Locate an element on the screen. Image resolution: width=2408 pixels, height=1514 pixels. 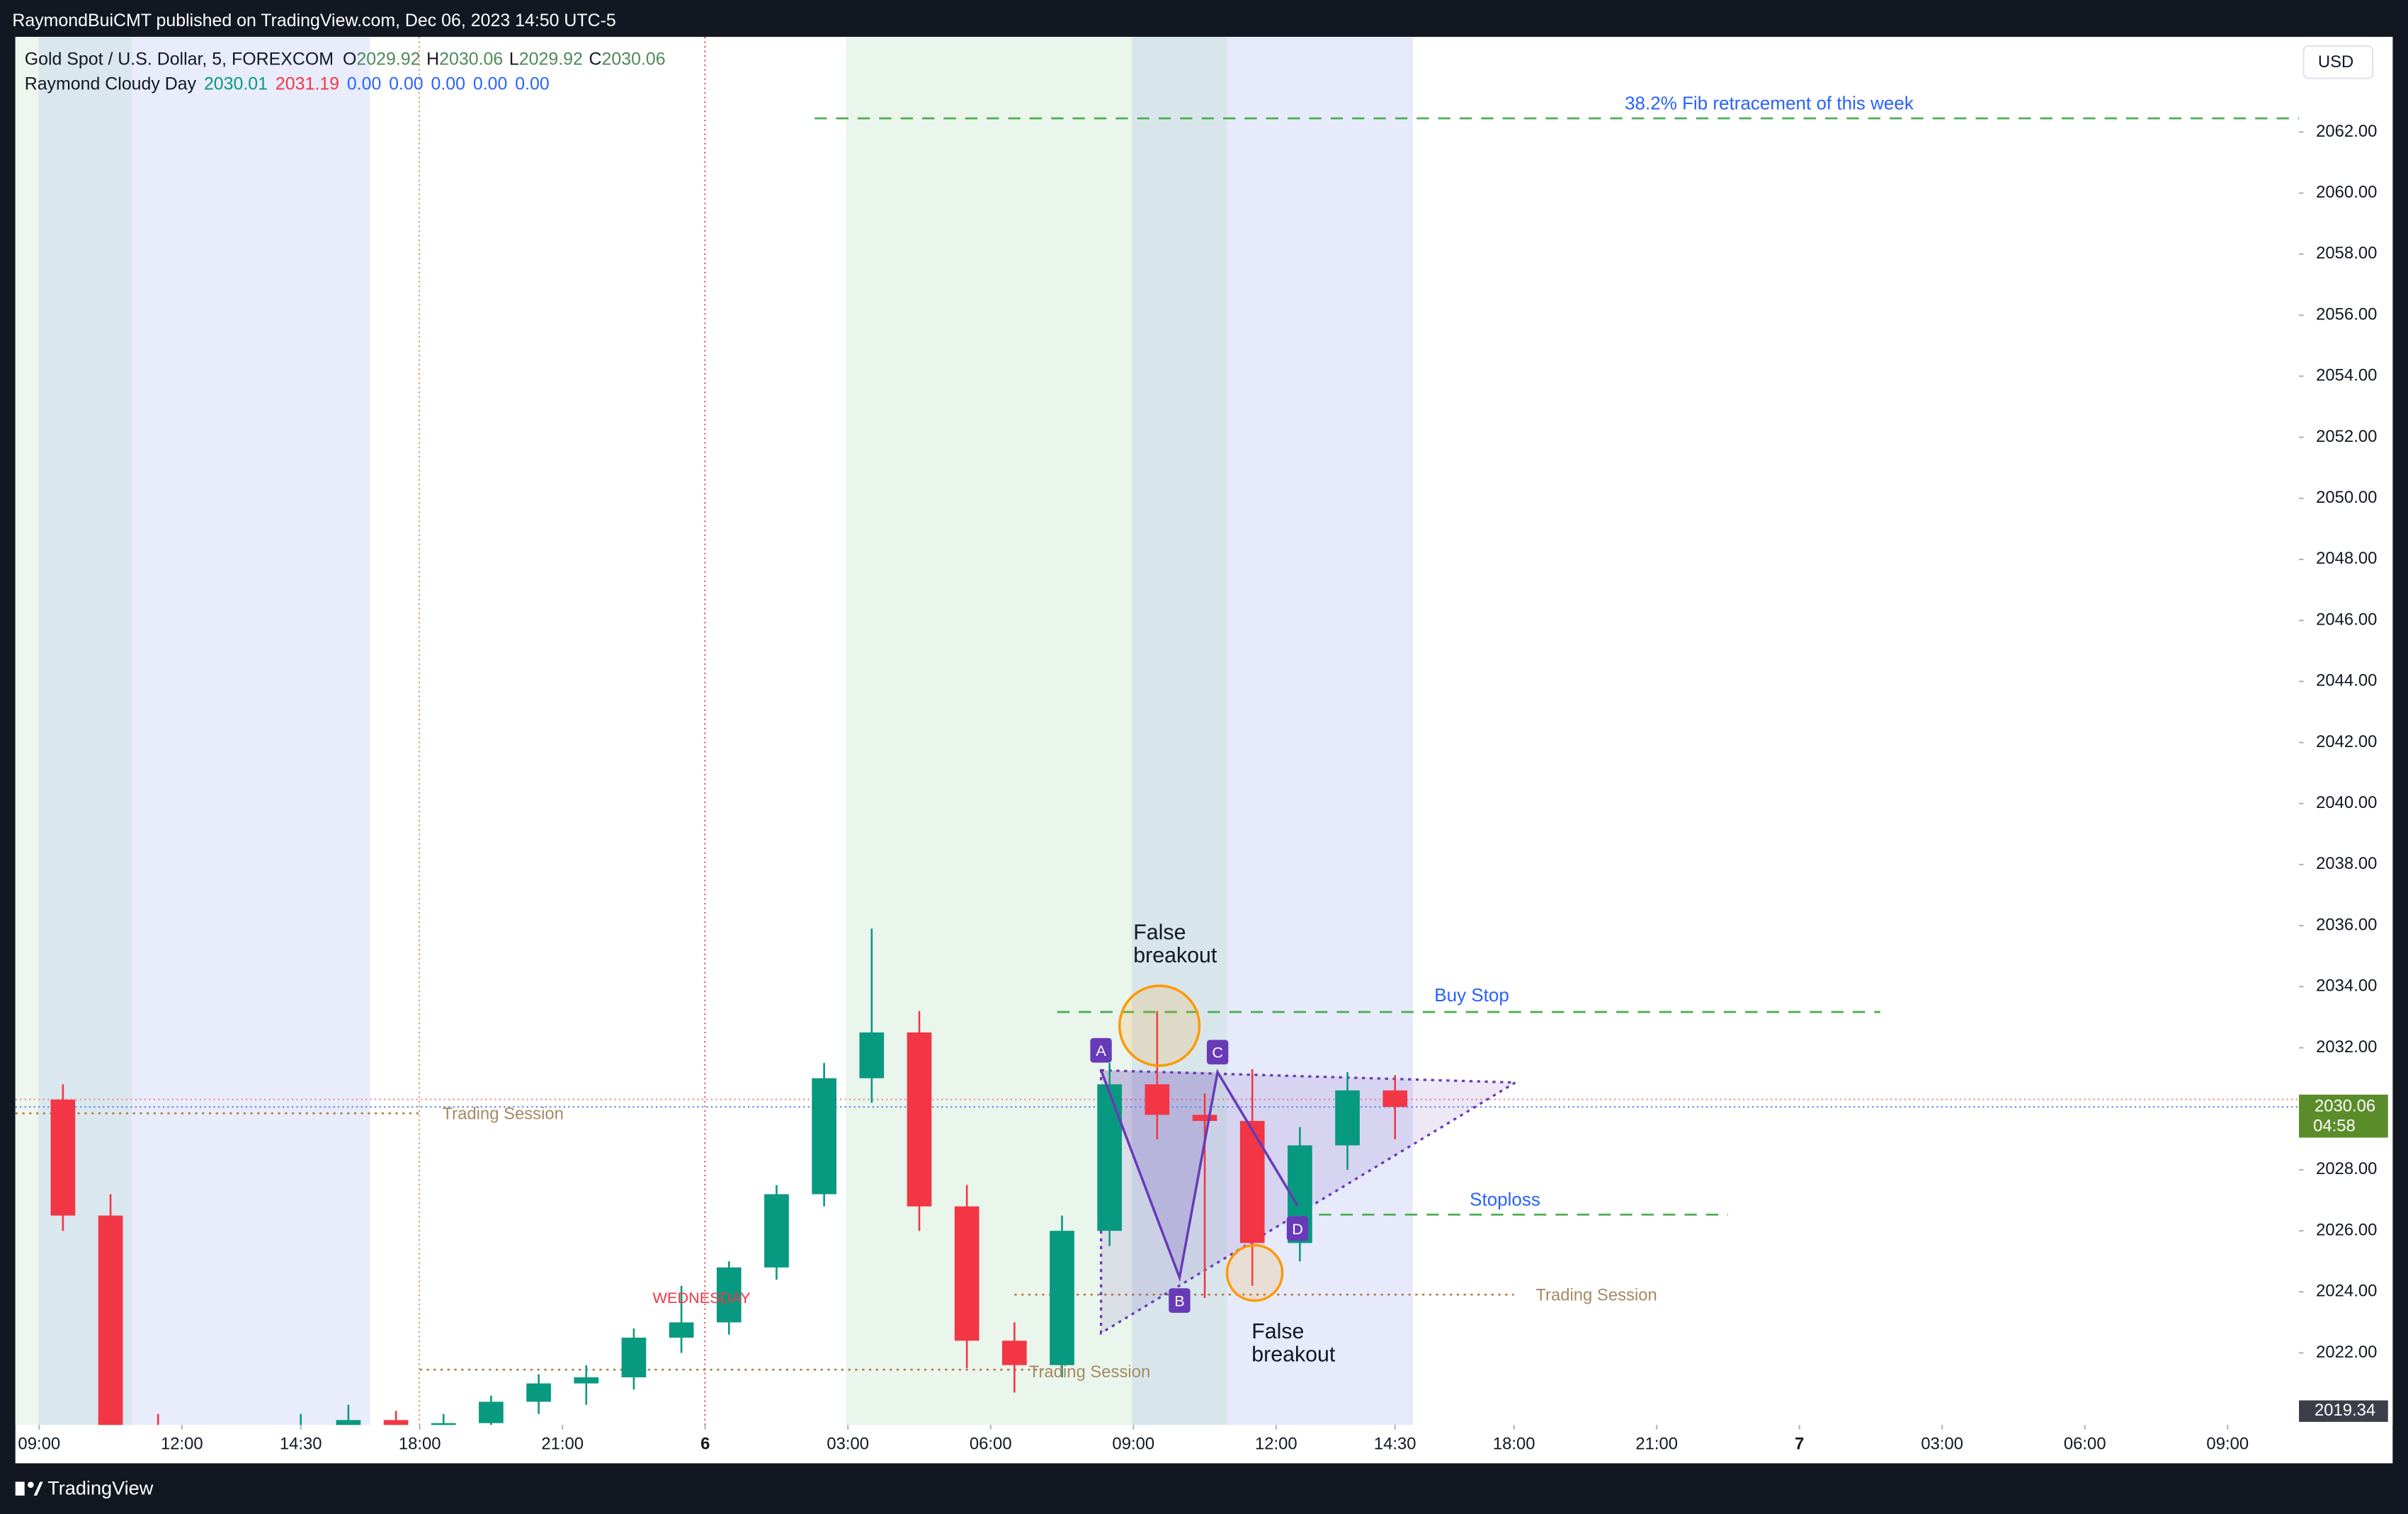
symbol: Gold Spot / U.S. Dollar, 5, FOREXCOM is located at coordinates (179, 59).